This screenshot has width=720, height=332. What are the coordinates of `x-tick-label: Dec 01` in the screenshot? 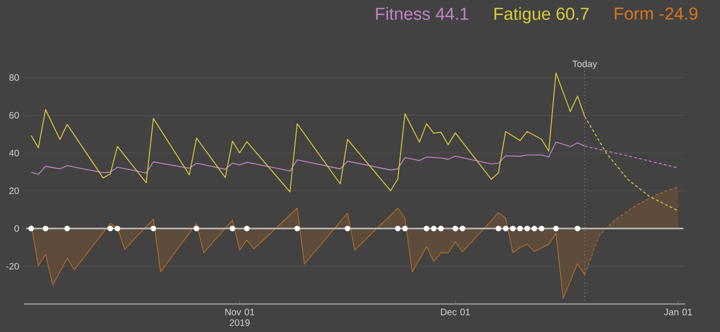 It's located at (455, 312).